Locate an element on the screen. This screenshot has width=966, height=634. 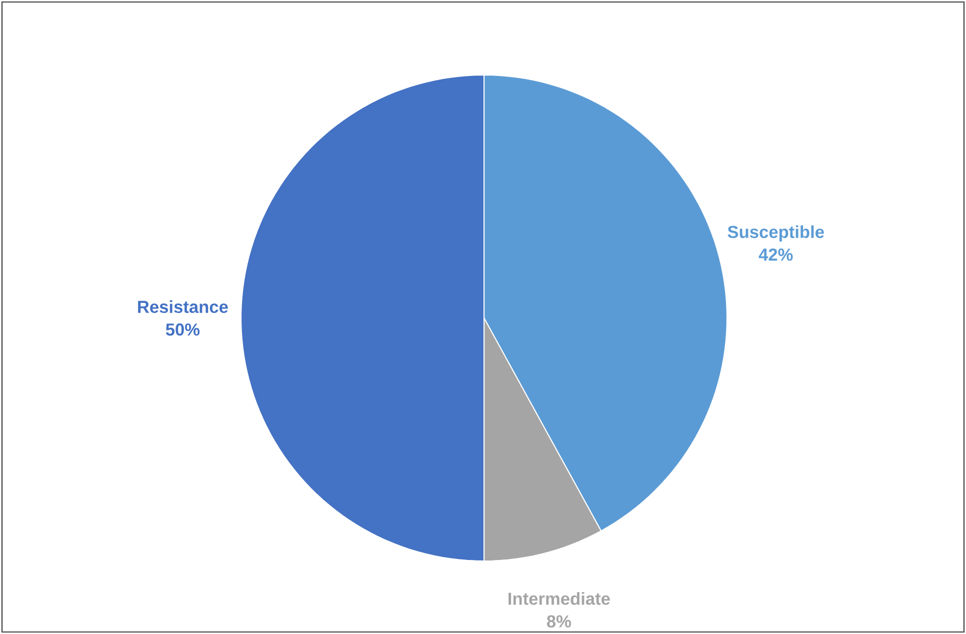
slice-label: Intermediate is located at coordinates (559, 598).